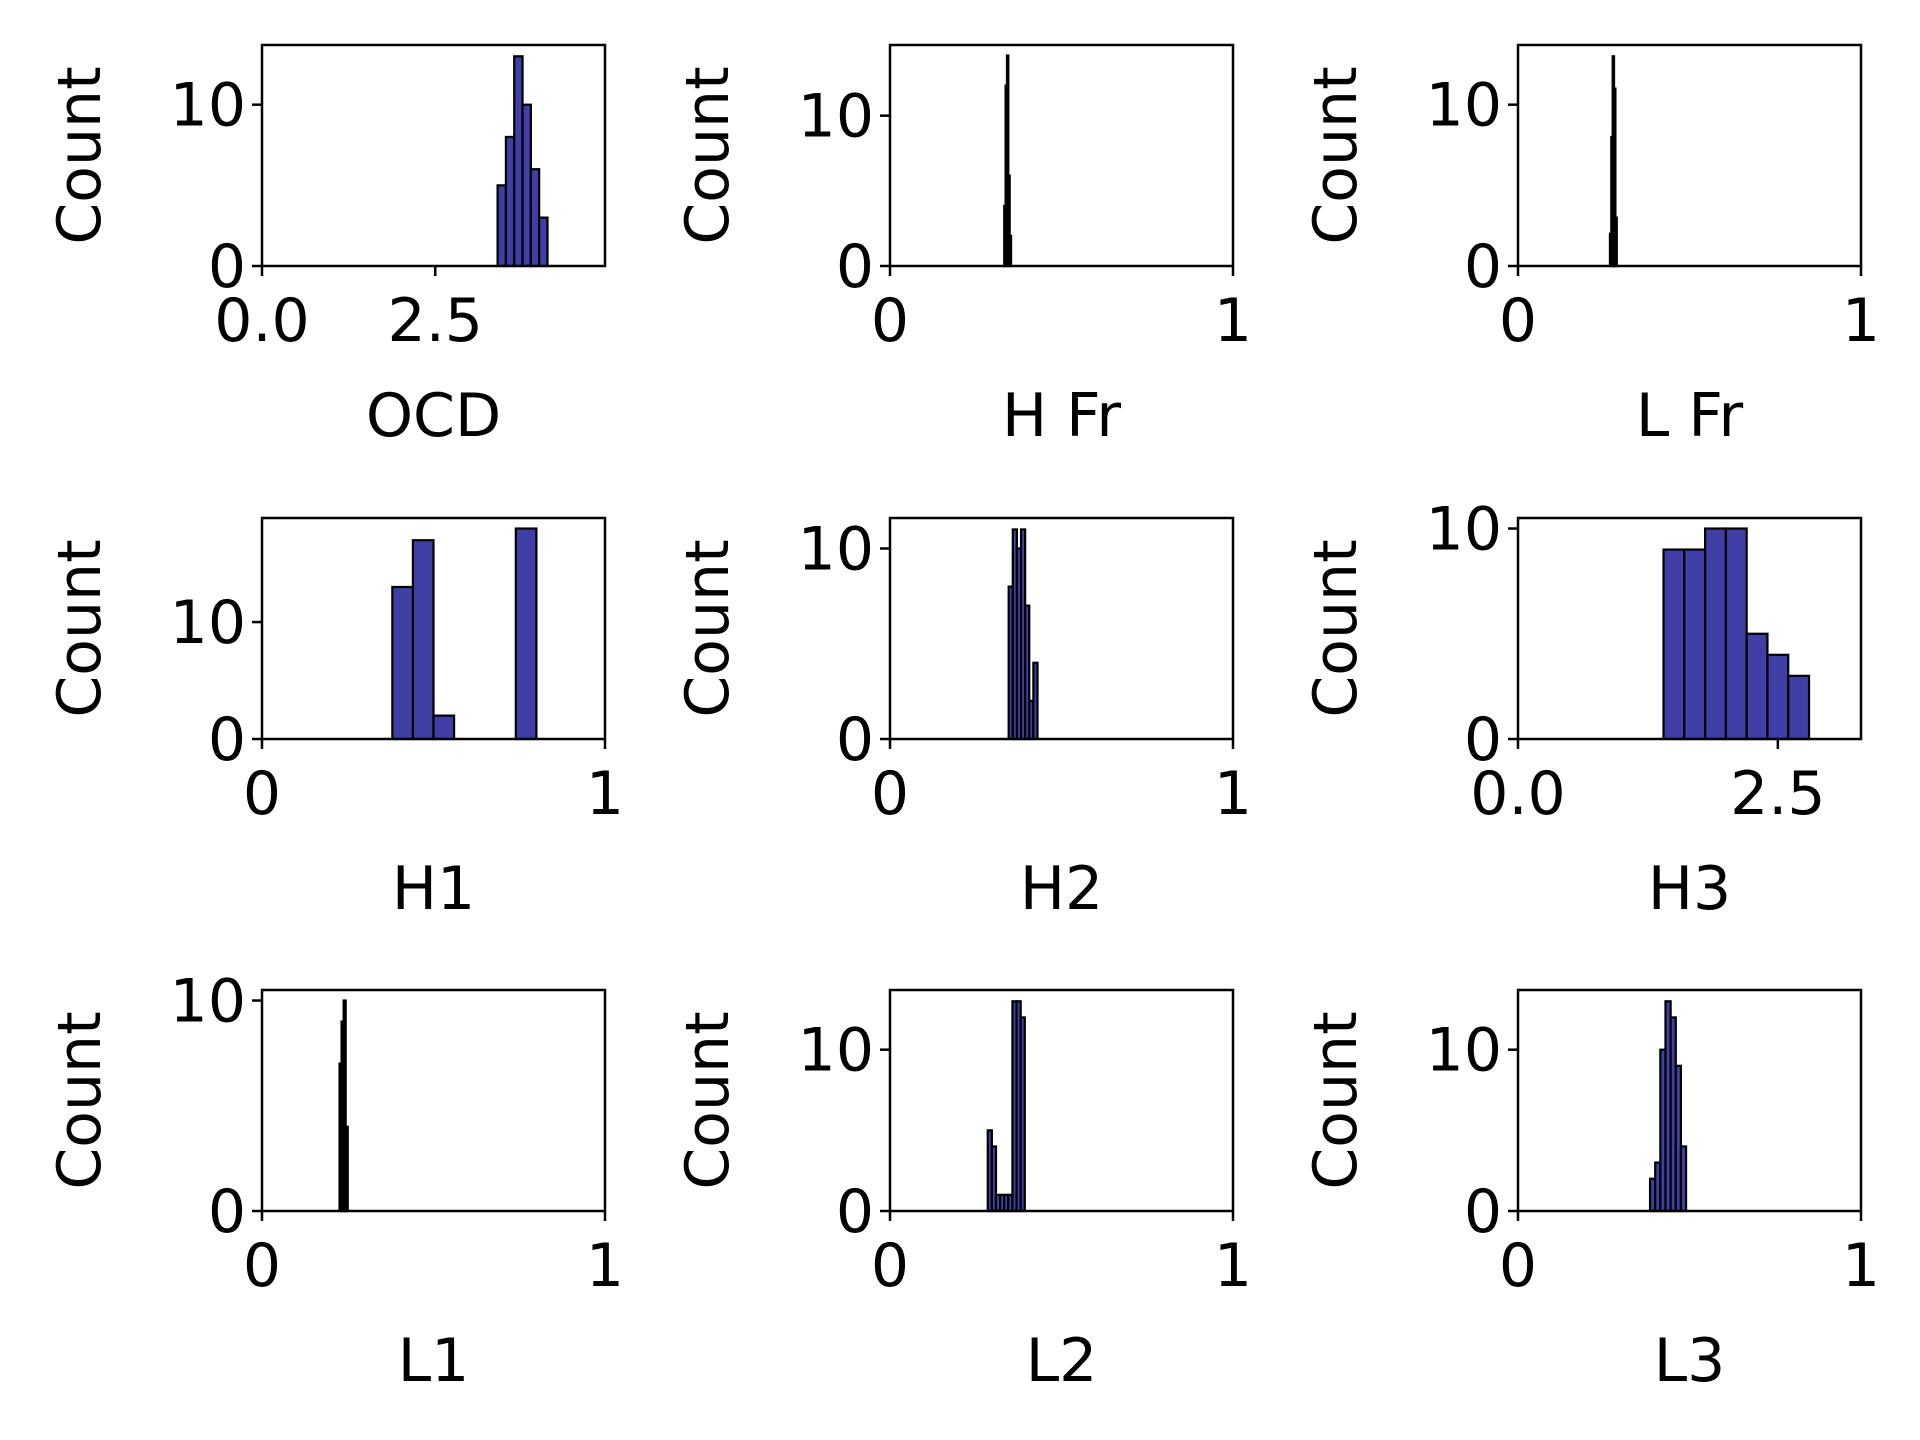 The height and width of the screenshot is (1440, 1920). What do you see at coordinates (1690, 1361) in the screenshot?
I see `x-axis-label: L3` at bounding box center [1690, 1361].